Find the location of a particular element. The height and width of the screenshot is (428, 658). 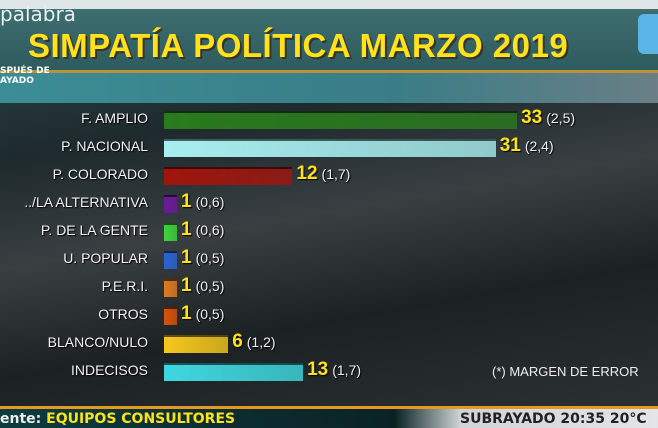

source-value: EQUIPOS CONSULTORES is located at coordinates (141, 419).